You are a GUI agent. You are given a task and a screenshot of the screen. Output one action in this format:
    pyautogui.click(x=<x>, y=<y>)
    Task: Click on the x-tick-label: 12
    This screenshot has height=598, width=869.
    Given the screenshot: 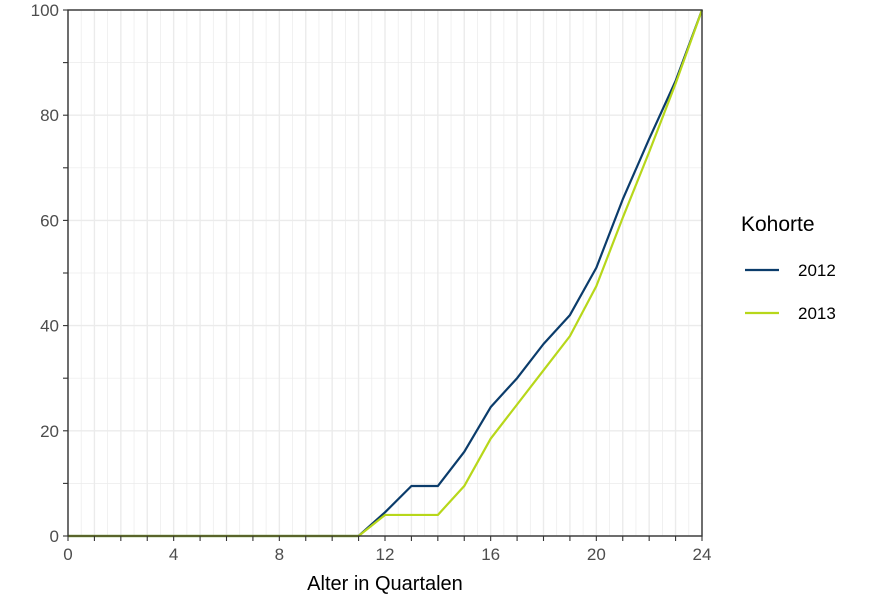 What is the action you would take?
    pyautogui.click(x=385, y=554)
    